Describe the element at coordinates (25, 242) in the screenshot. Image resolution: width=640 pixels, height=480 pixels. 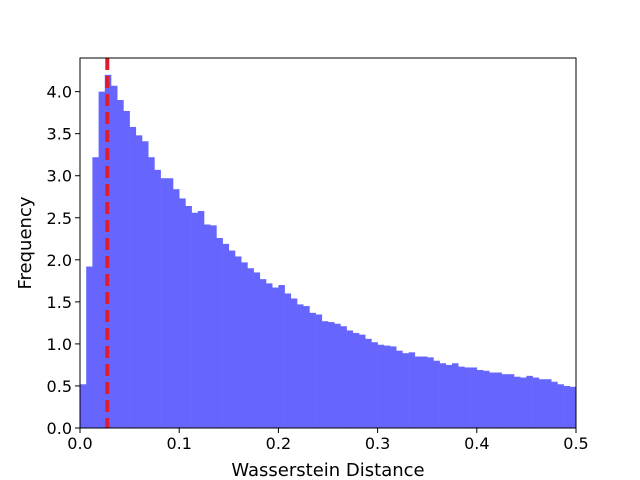
I see `y-axis-label: Frequency` at that location.